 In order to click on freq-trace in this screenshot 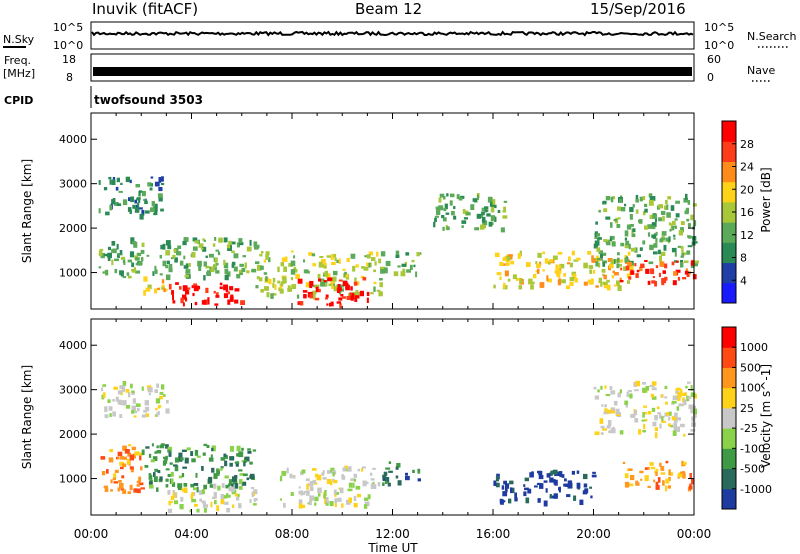, I will do `click(392, 71)`.